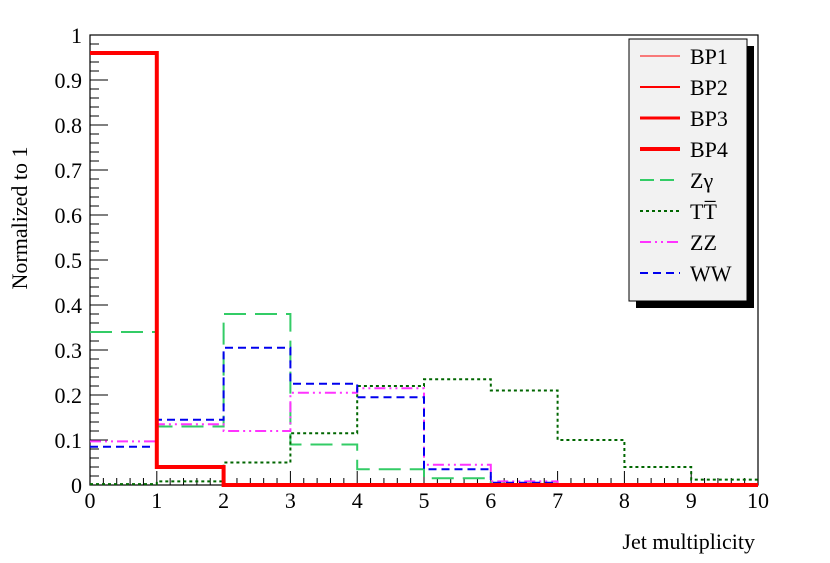 Image resolution: width=830 pixels, height=563 pixels. What do you see at coordinates (688, 541) in the screenshot?
I see `x-axis-title: Jet multiplicity` at bounding box center [688, 541].